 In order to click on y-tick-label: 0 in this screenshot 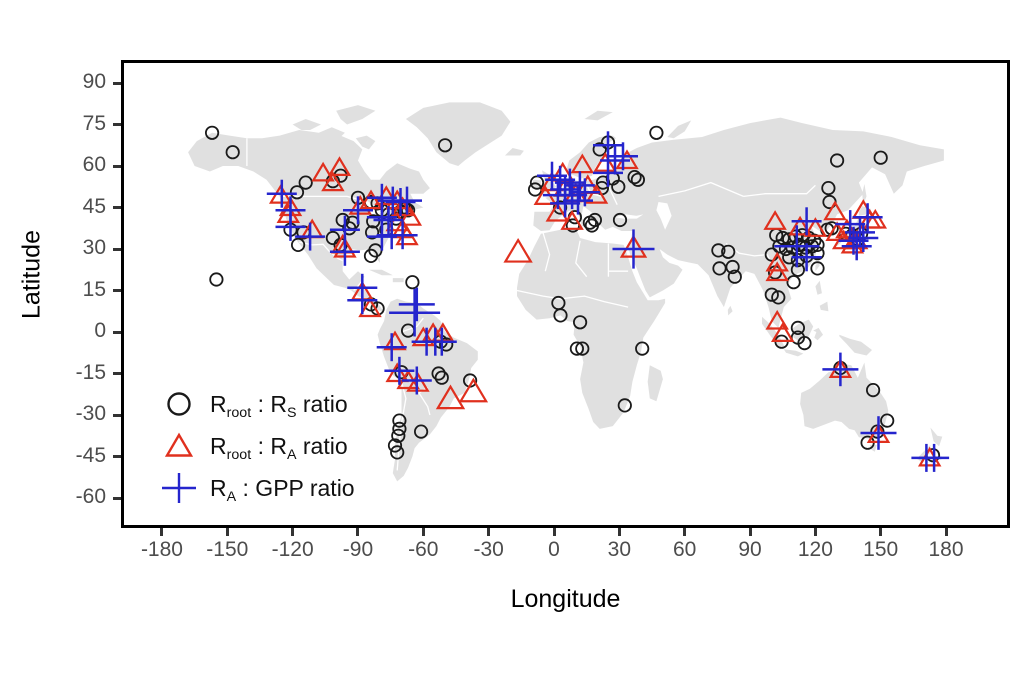, I will do `click(100, 331)`.